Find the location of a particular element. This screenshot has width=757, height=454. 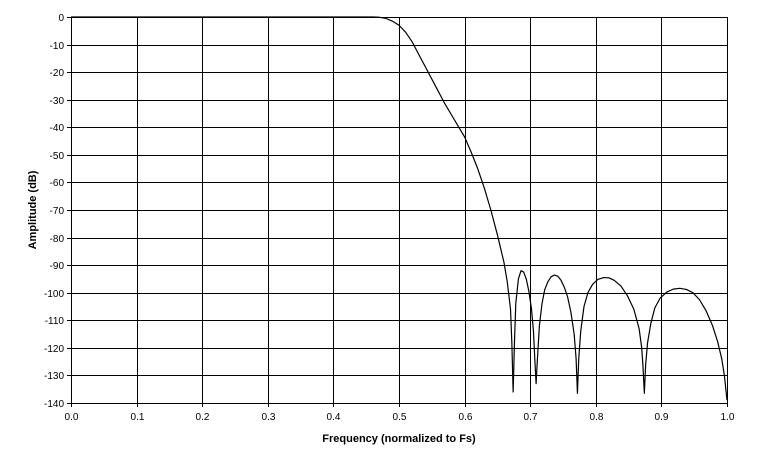

x-tick-label: 0.0 is located at coordinates (72, 417).